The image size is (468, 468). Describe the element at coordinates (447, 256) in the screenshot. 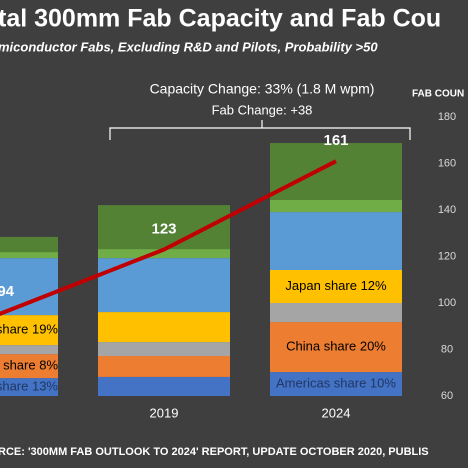

I see `y-tick-label: 120` at that location.